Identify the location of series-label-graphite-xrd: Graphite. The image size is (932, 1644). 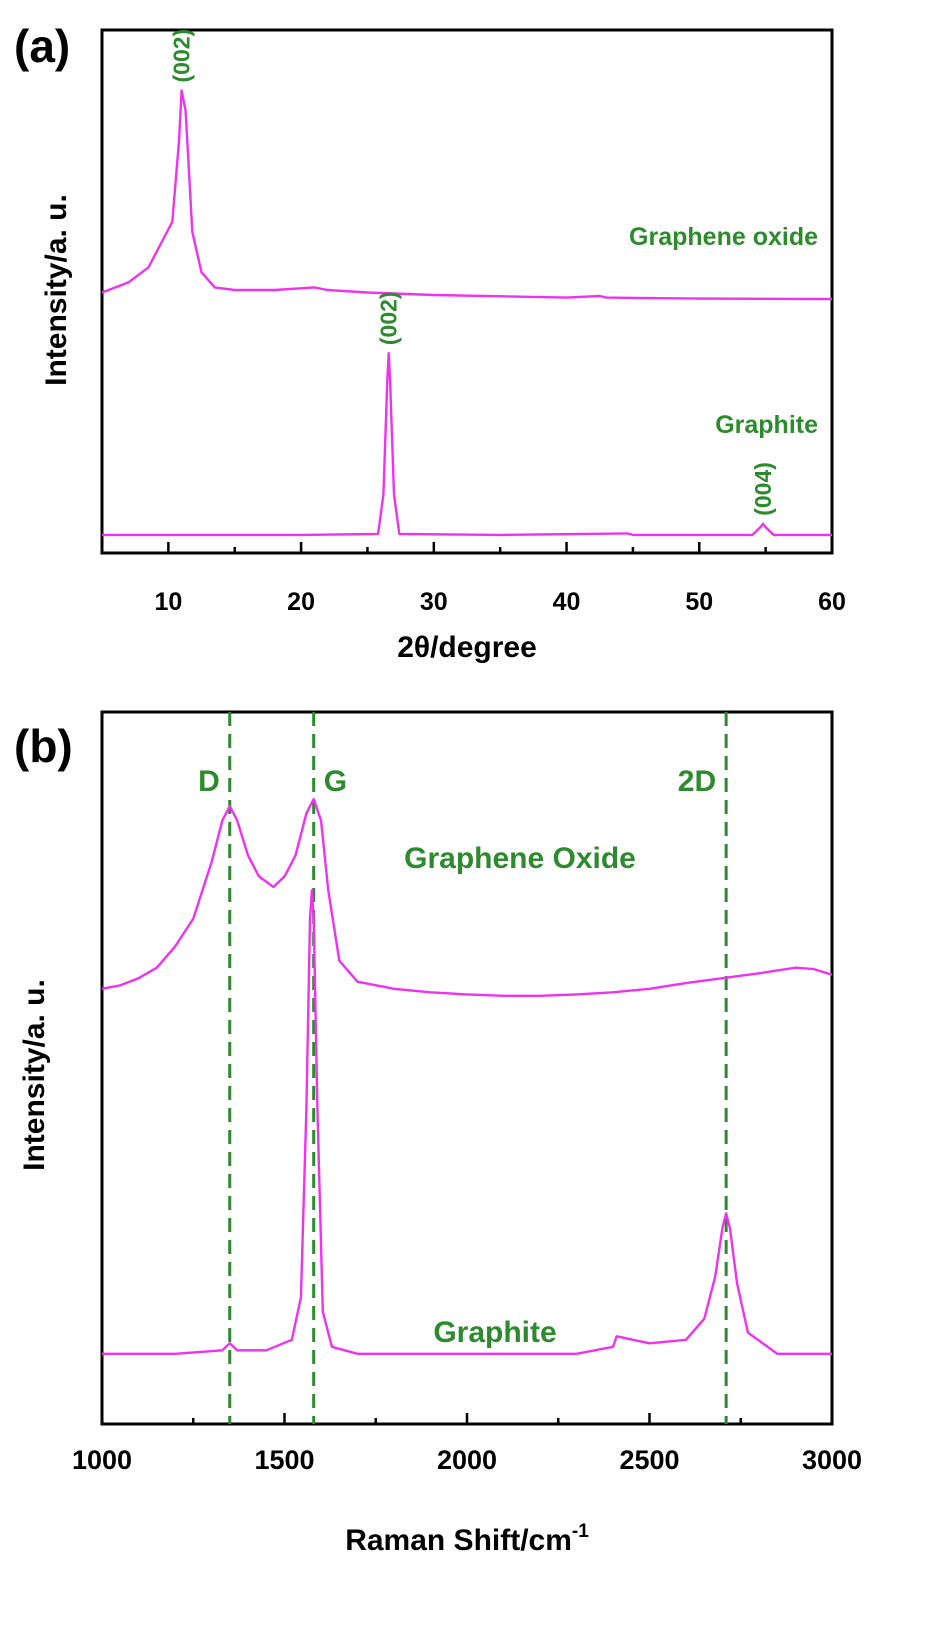
(766, 425).